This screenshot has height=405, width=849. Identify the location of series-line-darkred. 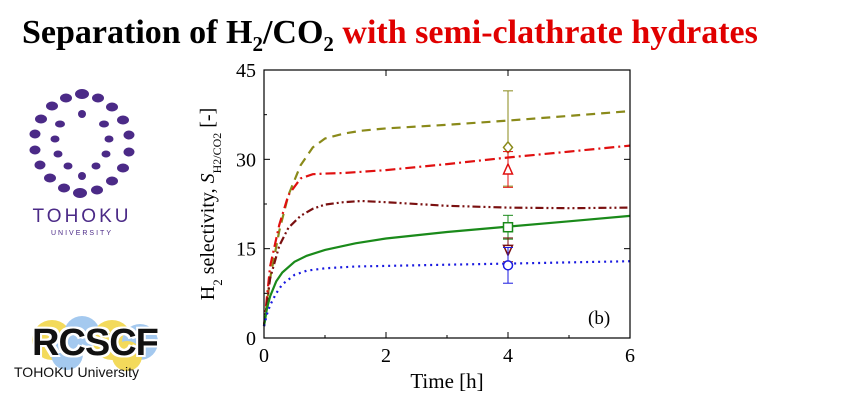
(446, 263).